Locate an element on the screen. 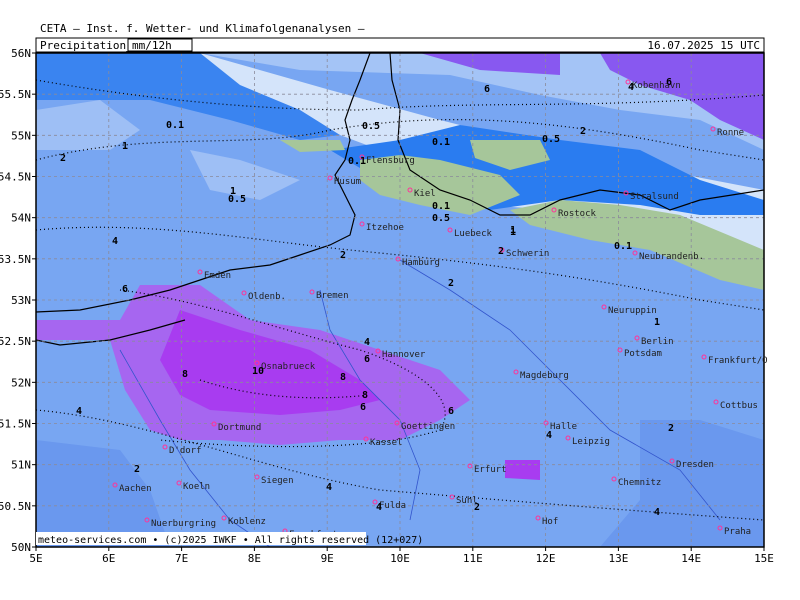 The height and width of the screenshot is (600, 800). city-label: Stralsund is located at coordinates (654, 197).